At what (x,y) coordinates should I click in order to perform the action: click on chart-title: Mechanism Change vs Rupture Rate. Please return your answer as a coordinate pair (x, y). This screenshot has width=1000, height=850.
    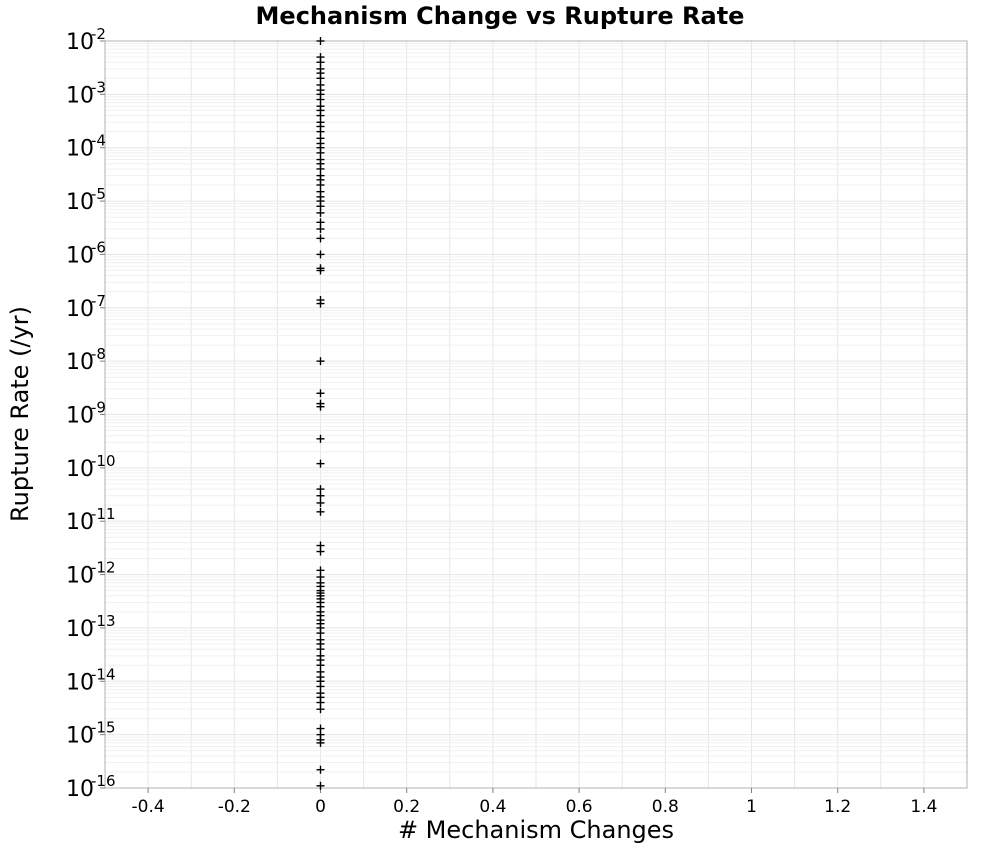
    Looking at the image, I should click on (500, 16).